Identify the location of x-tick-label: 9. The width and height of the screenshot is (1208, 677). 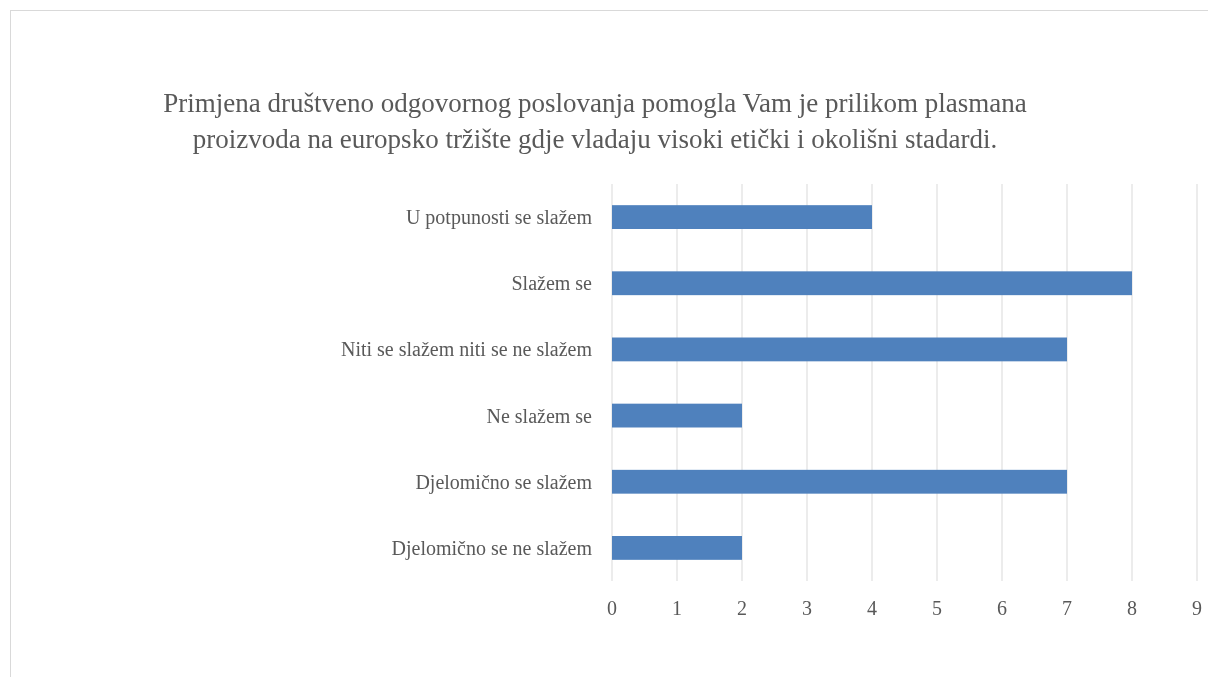
(1197, 608).